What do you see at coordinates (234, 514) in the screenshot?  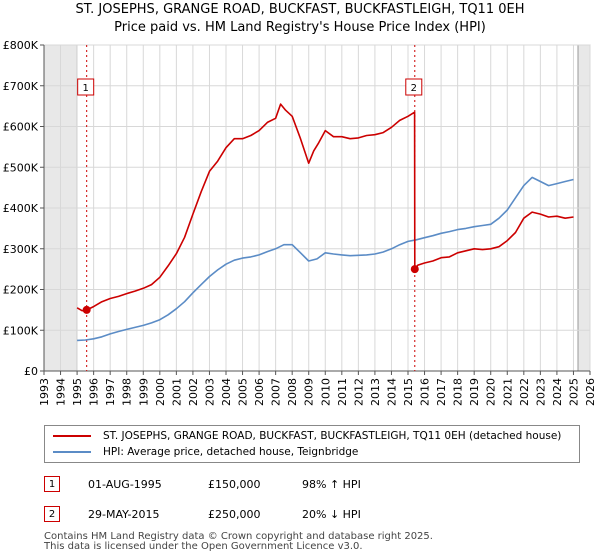 I see `sale-price: £250,000` at bounding box center [234, 514].